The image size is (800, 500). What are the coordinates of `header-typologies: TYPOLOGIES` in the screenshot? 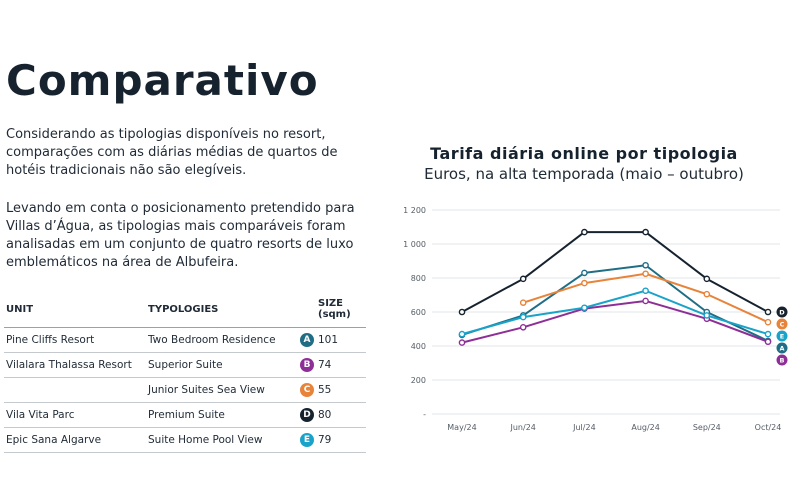 It's located at (222, 310).